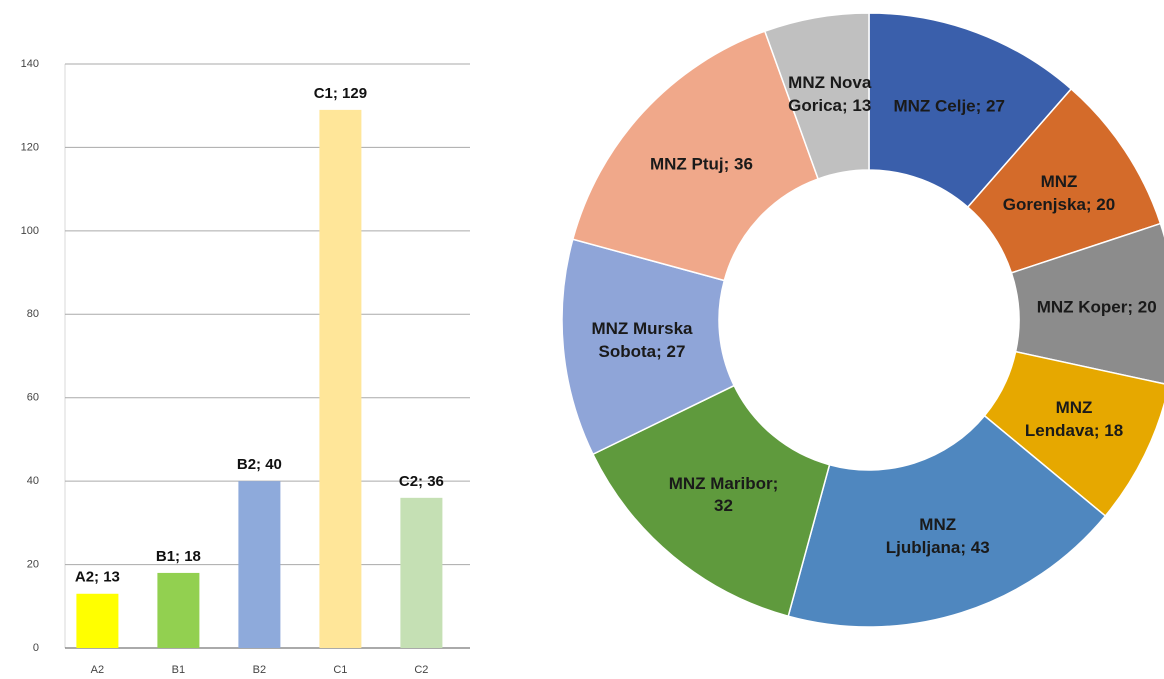 This screenshot has width=1164, height=679. Describe the element at coordinates (421, 481) in the screenshot. I see `data-label: C2; 36` at that location.